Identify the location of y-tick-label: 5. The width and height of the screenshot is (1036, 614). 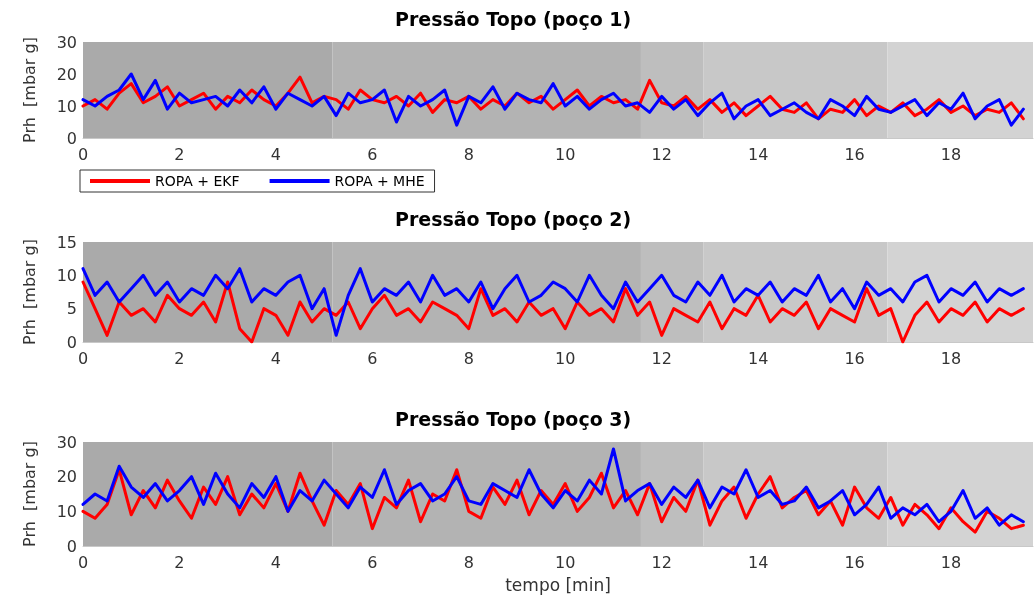
(71, 309).